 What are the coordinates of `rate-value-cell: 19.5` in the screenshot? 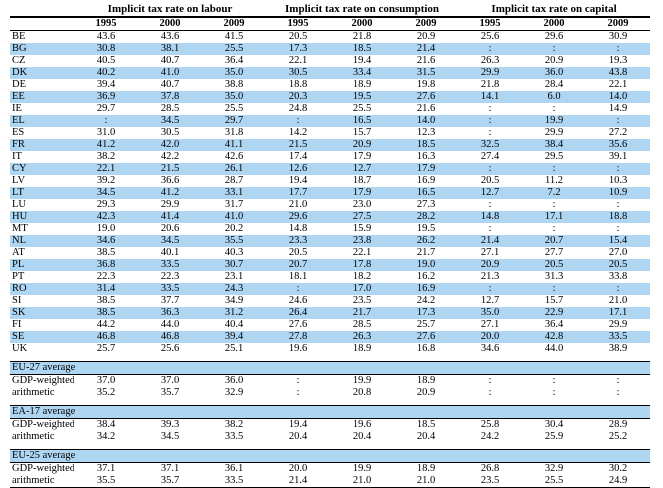 It's located at (426, 228).